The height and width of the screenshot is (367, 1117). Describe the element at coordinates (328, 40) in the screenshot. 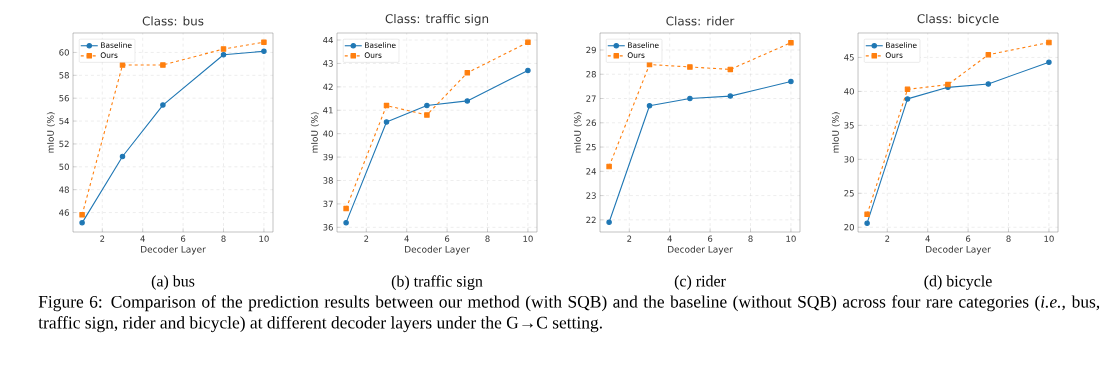

I see `y-tick-label: 44` at that location.